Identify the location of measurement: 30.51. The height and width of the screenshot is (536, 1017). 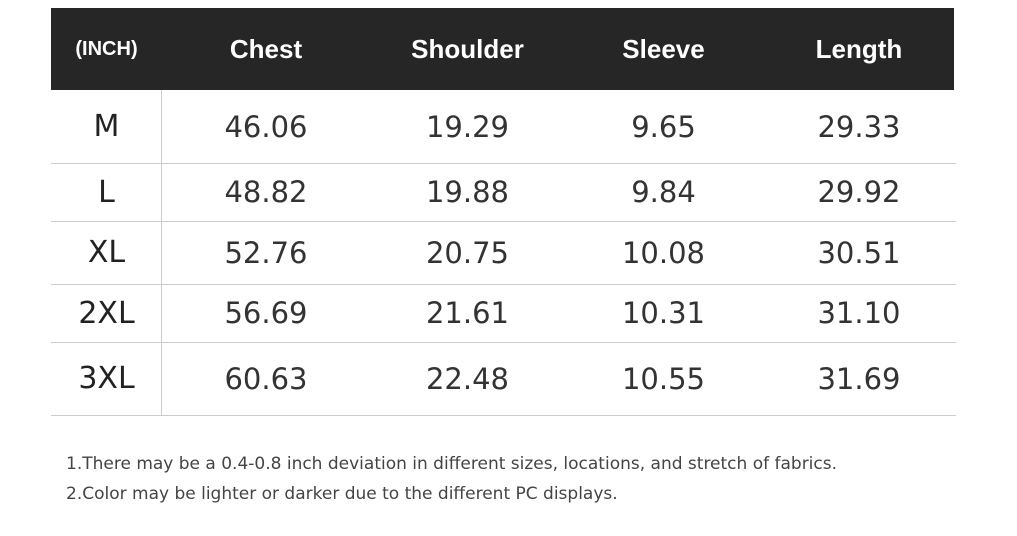
(859, 252).